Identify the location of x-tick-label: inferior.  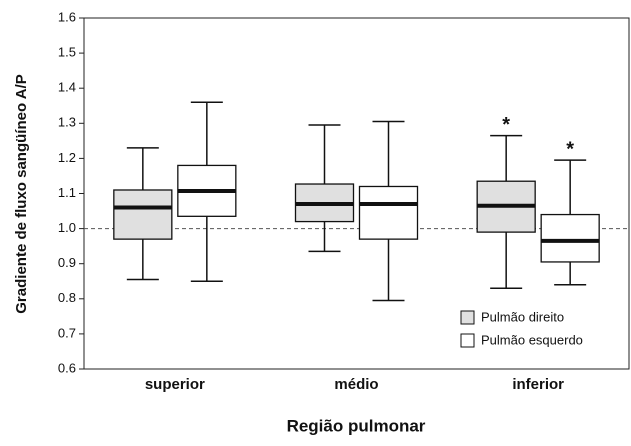
(538, 384).